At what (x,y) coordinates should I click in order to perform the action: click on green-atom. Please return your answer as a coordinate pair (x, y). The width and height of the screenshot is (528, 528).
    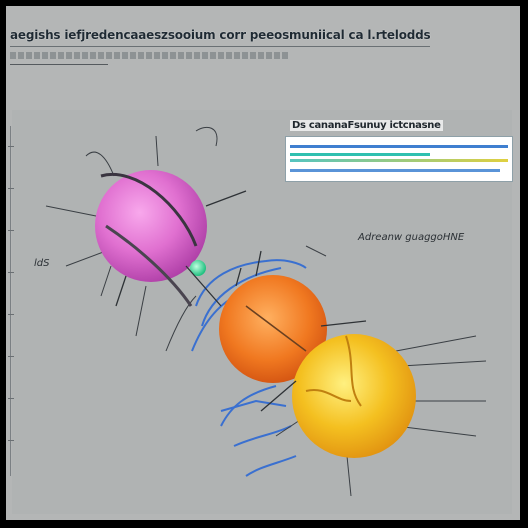
    Looking at the image, I should click on (198, 268).